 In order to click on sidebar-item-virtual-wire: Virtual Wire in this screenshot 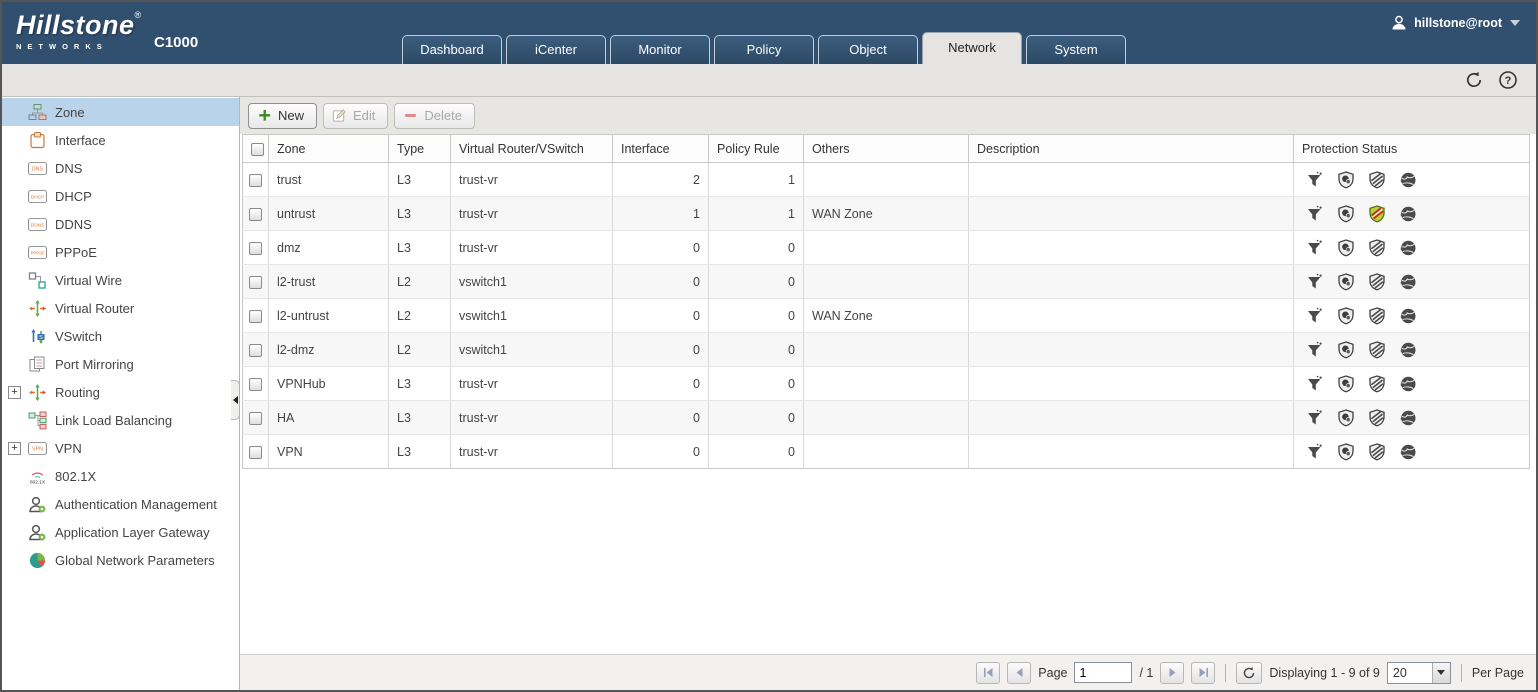, I will do `click(120, 280)`.